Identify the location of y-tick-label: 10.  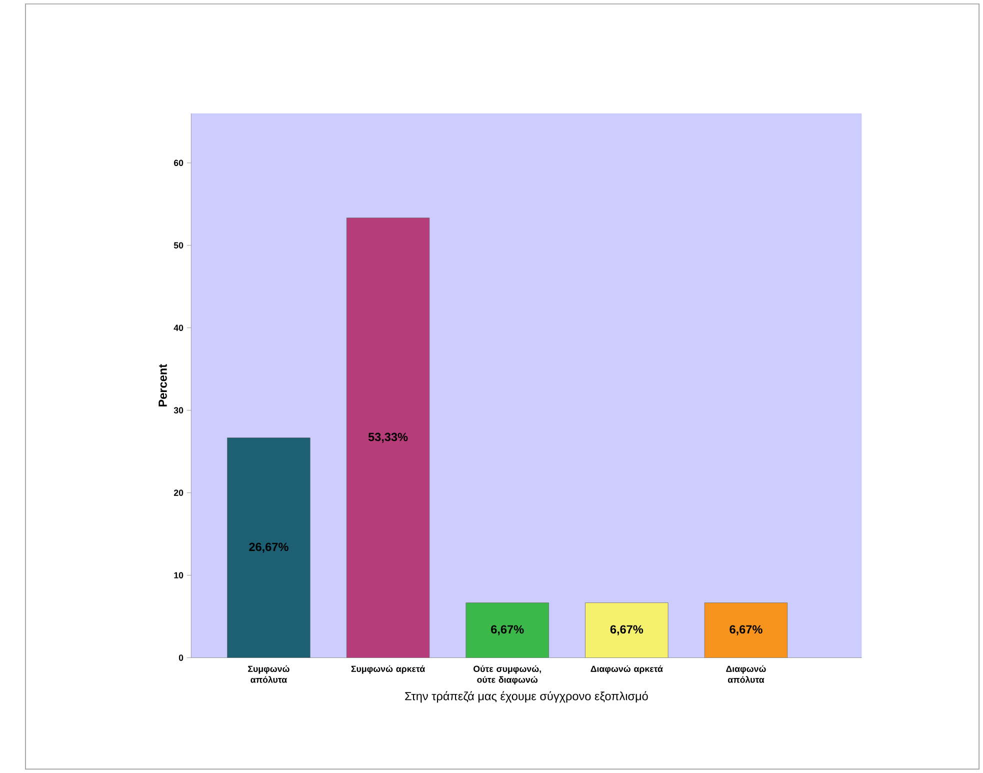
(179, 575).